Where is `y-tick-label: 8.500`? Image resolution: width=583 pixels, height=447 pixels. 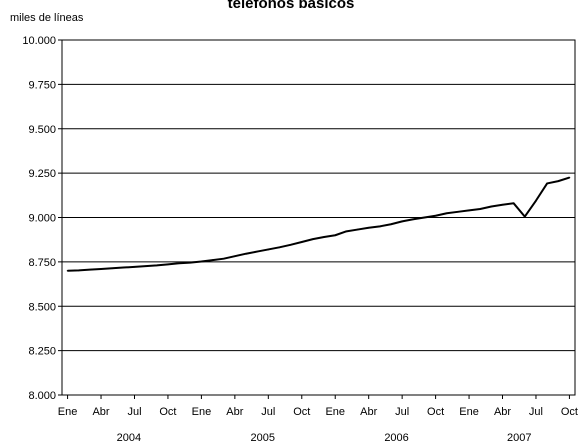 y-tick-label: 8.500 is located at coordinates (42, 307).